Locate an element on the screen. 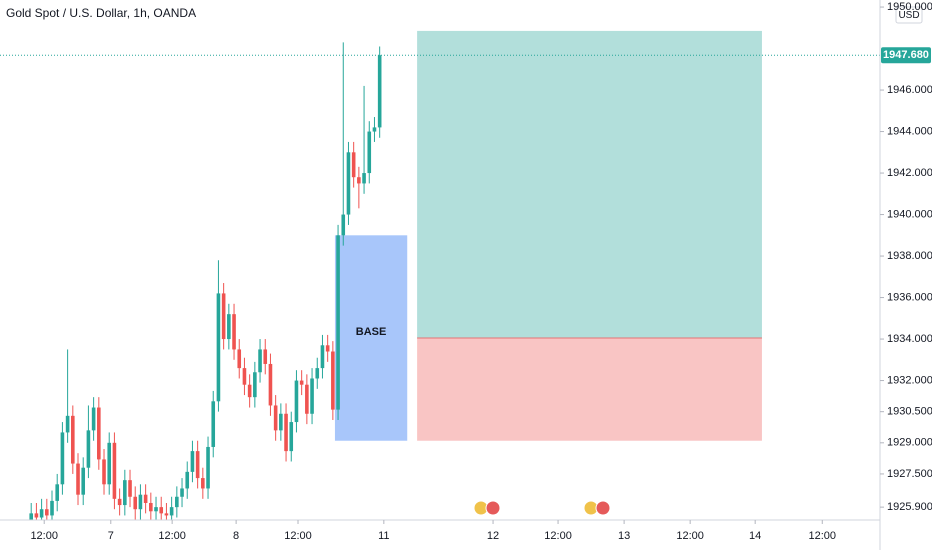 Image resolution: width=932 pixels, height=550 pixels. currency-label: USD is located at coordinates (908, 15).